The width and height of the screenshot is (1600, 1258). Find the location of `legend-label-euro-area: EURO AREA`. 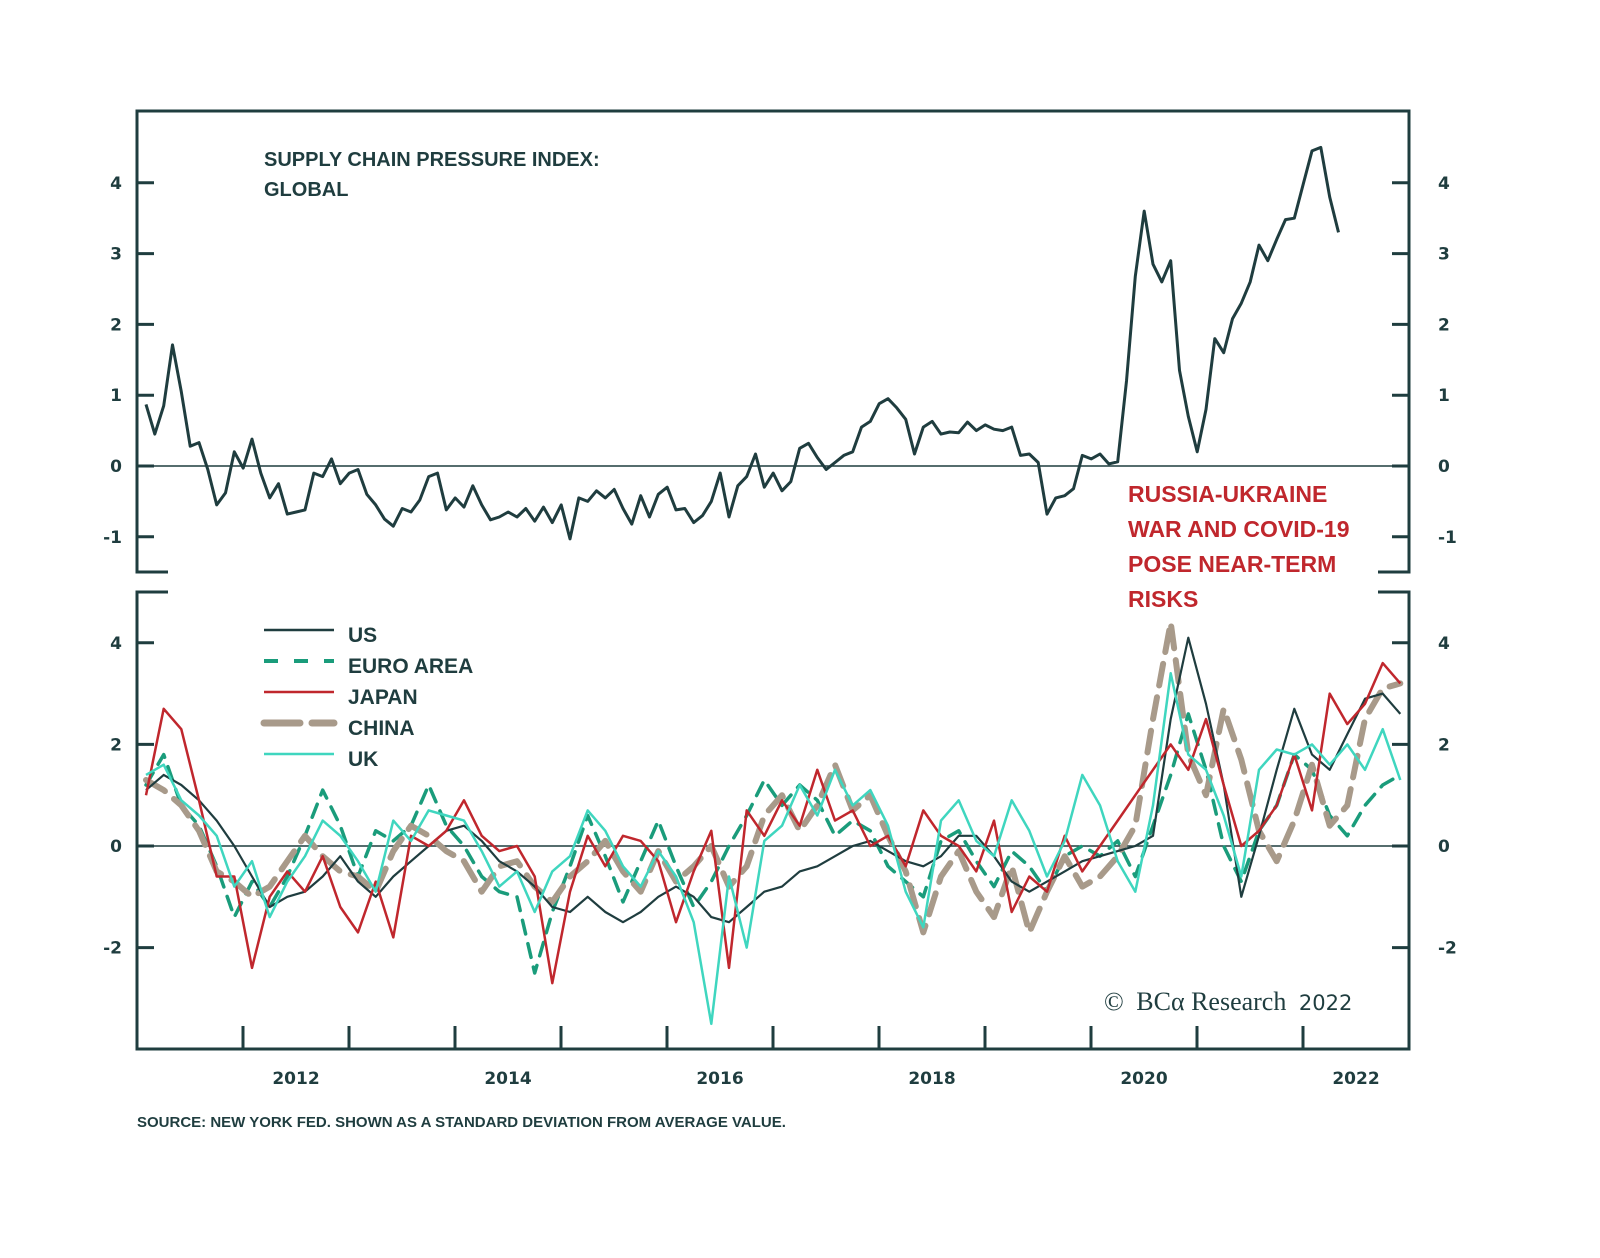

legend-label-euro-area: EURO AREA is located at coordinates (410, 666).